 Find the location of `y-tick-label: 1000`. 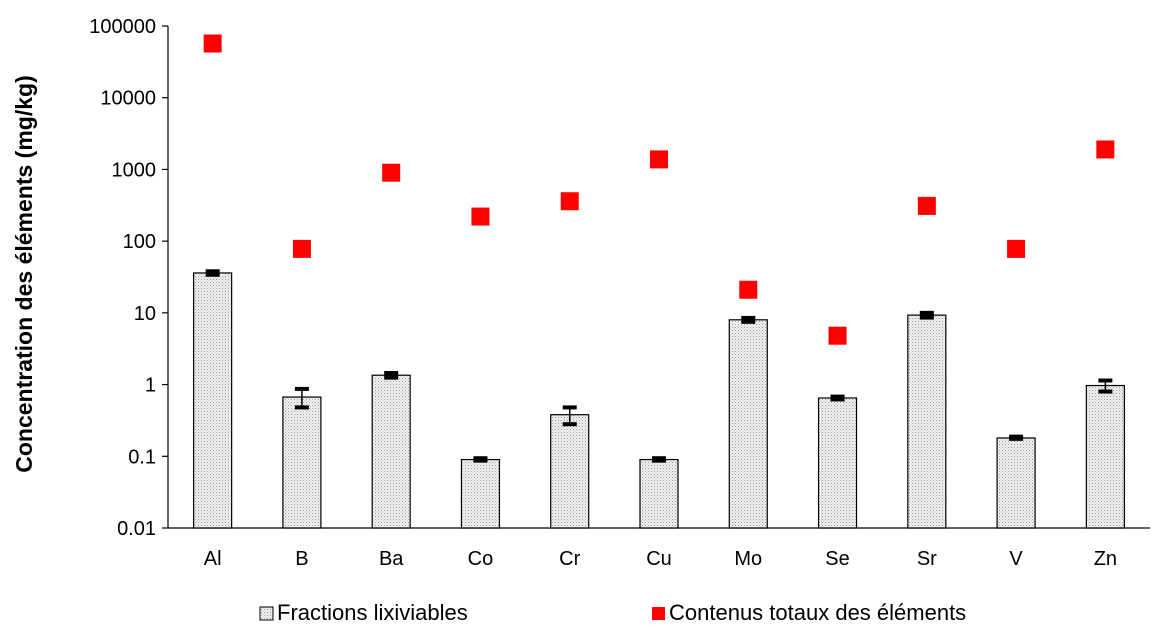

y-tick-label: 1000 is located at coordinates (134, 170).